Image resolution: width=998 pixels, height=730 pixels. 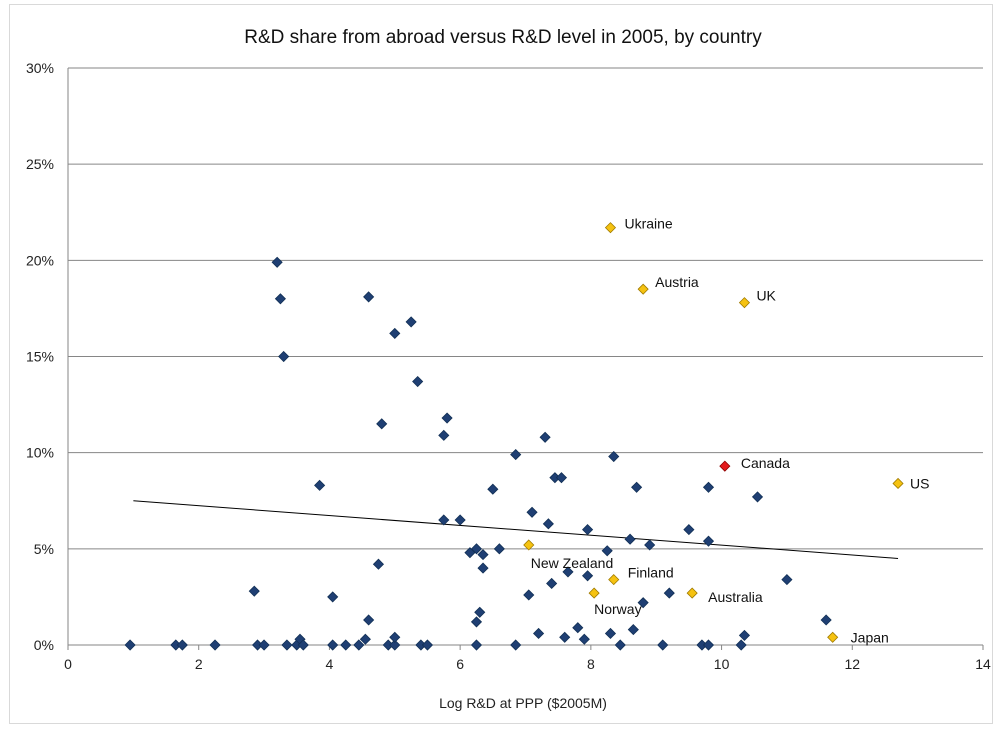 I want to click on point-label: UK, so click(x=766, y=296).